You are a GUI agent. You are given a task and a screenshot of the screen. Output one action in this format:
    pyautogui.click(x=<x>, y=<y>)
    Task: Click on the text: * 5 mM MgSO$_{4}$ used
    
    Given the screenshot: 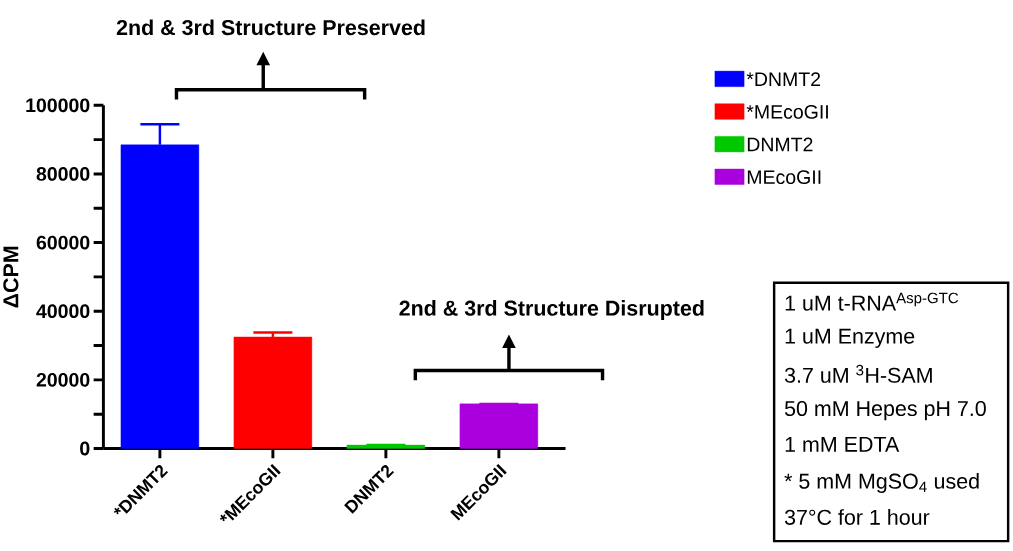 What is the action you would take?
    pyautogui.click(x=881, y=483)
    